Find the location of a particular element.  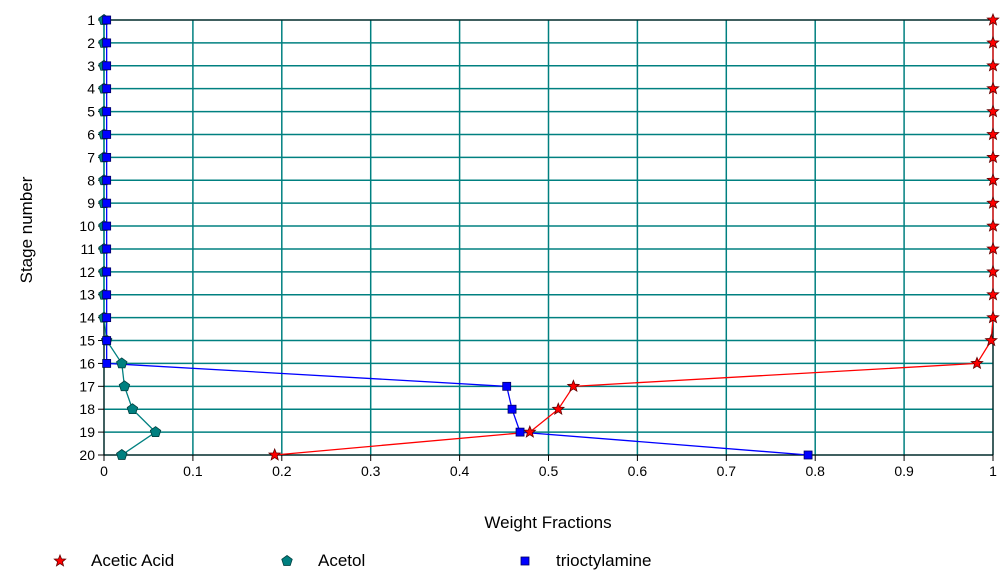

x-tick-label: 0.8 is located at coordinates (815, 471).